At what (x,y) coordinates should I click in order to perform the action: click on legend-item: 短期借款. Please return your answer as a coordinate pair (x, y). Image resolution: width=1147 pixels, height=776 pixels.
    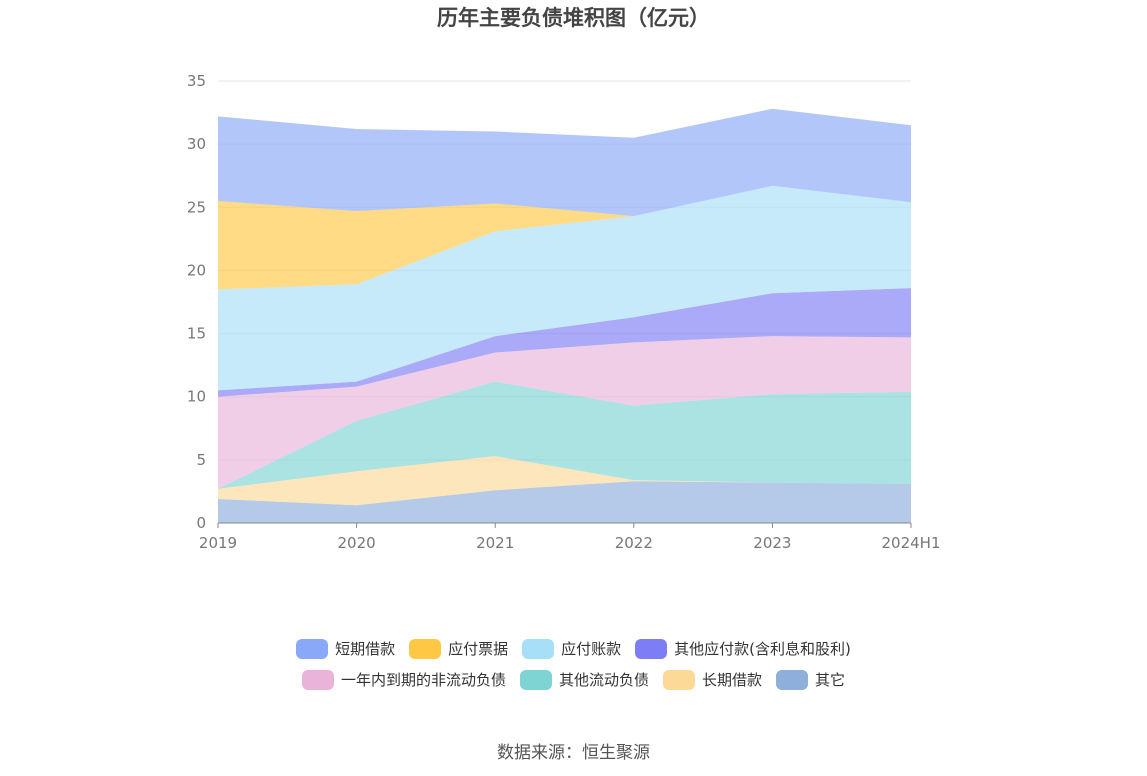
    Looking at the image, I should click on (345, 648).